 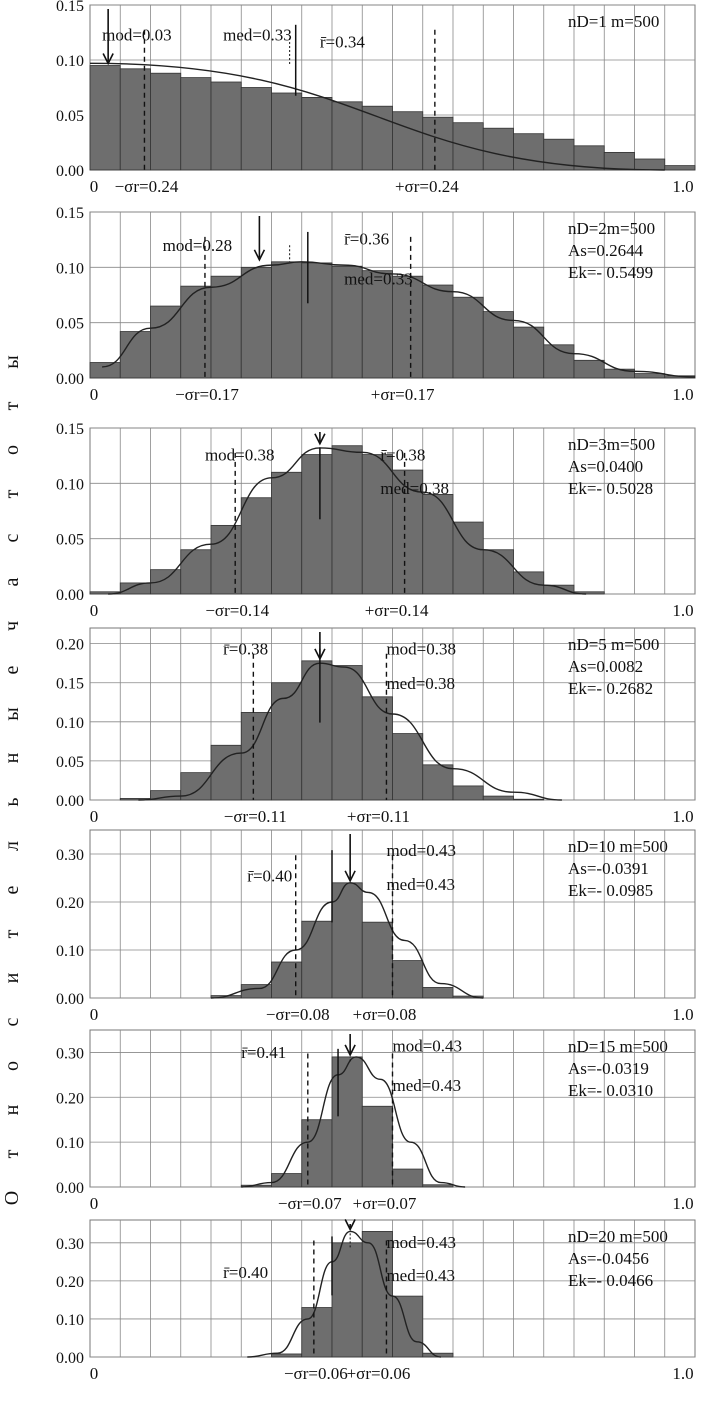 What do you see at coordinates (147, 186) in the screenshot?
I see `sigma-minus-label: −σr=0.24` at bounding box center [147, 186].